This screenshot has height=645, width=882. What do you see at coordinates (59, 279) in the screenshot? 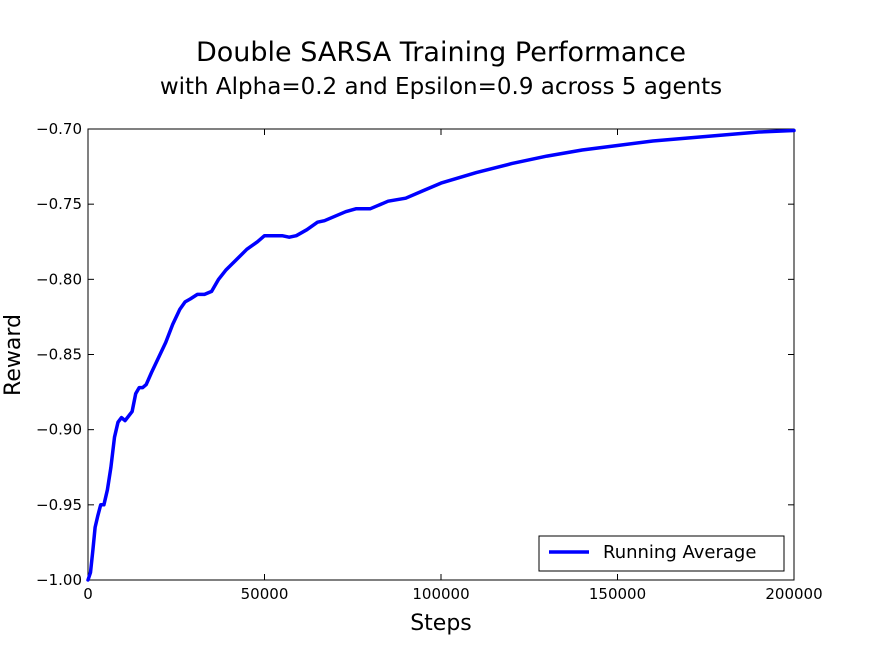
I see `y-tick-label: −0.80` at bounding box center [59, 279].